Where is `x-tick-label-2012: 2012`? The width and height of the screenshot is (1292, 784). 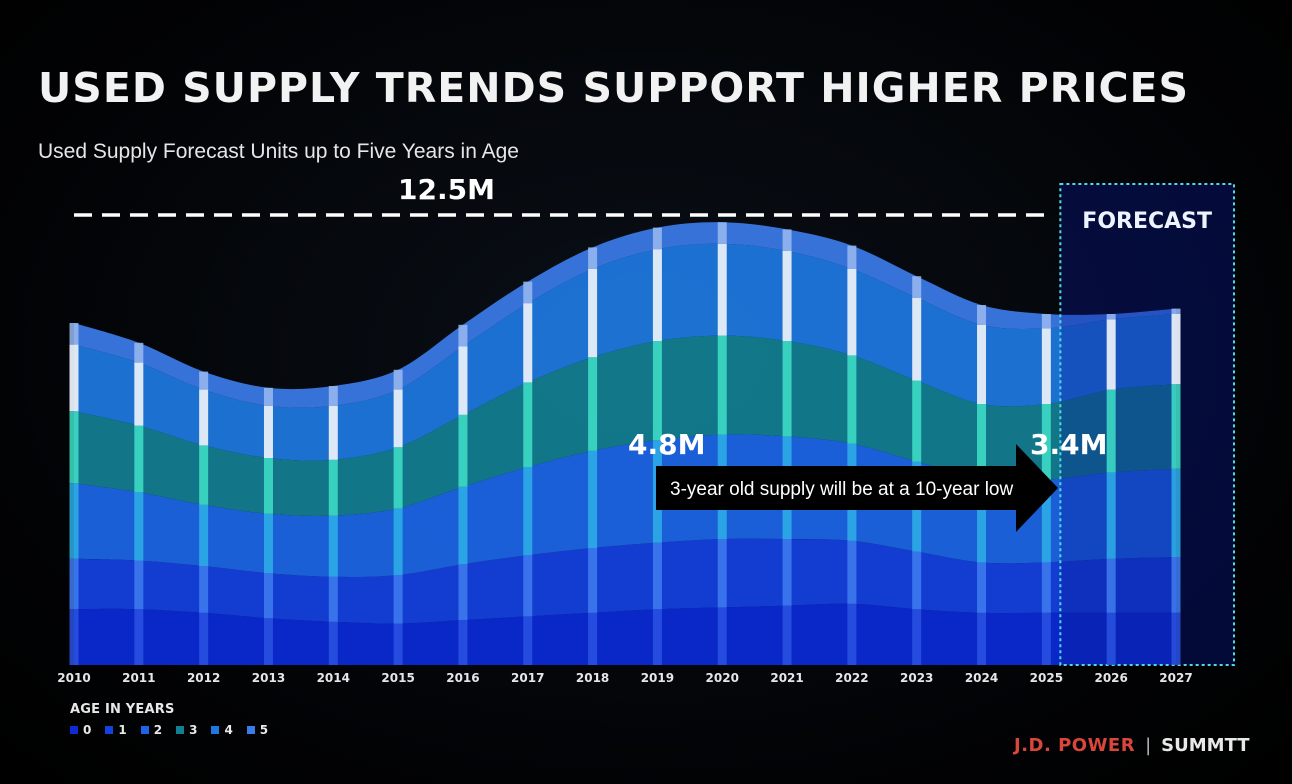
x-tick-label-2012: 2012 is located at coordinates (203, 678).